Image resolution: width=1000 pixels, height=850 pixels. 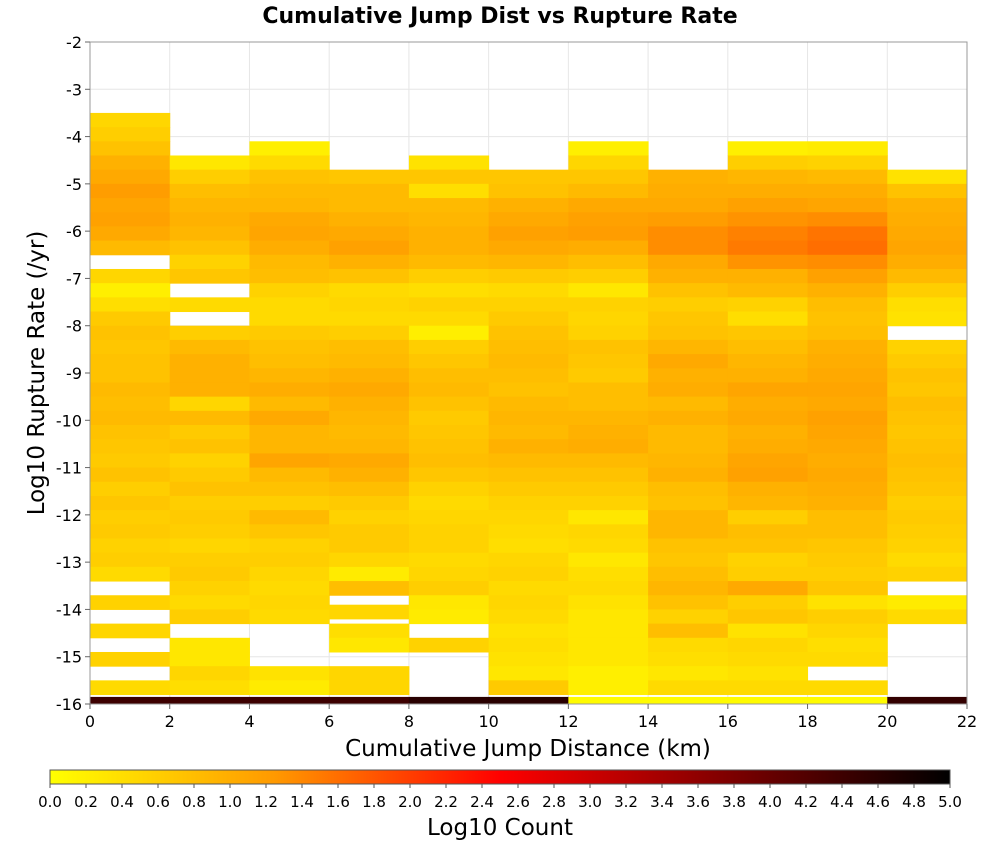 I want to click on colorbar-tick-label: 2.6, so click(x=518, y=802).